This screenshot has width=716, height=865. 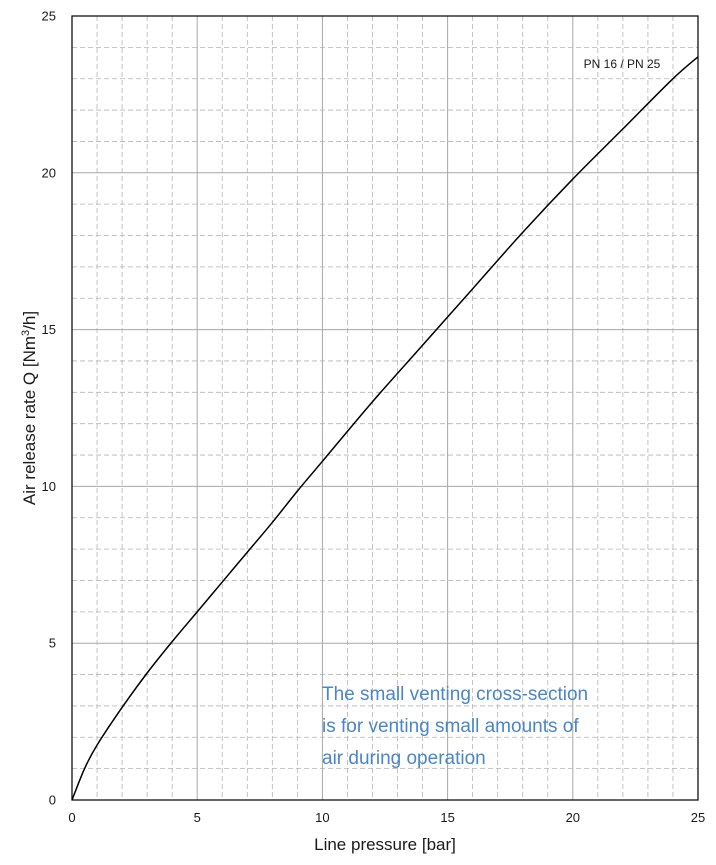 I want to click on x-axis-label: Line pressure [bar], so click(x=385, y=844).